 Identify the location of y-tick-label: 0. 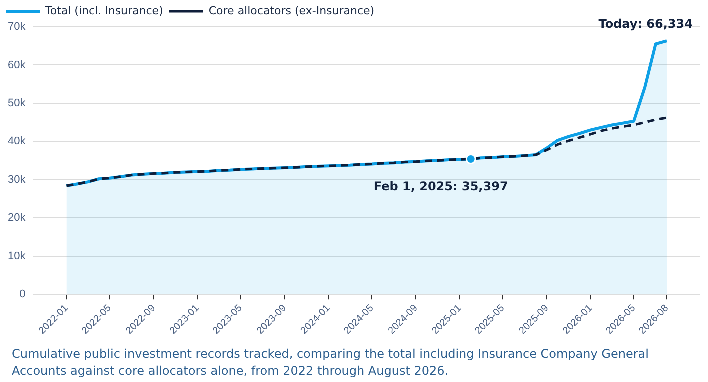
(23, 294).